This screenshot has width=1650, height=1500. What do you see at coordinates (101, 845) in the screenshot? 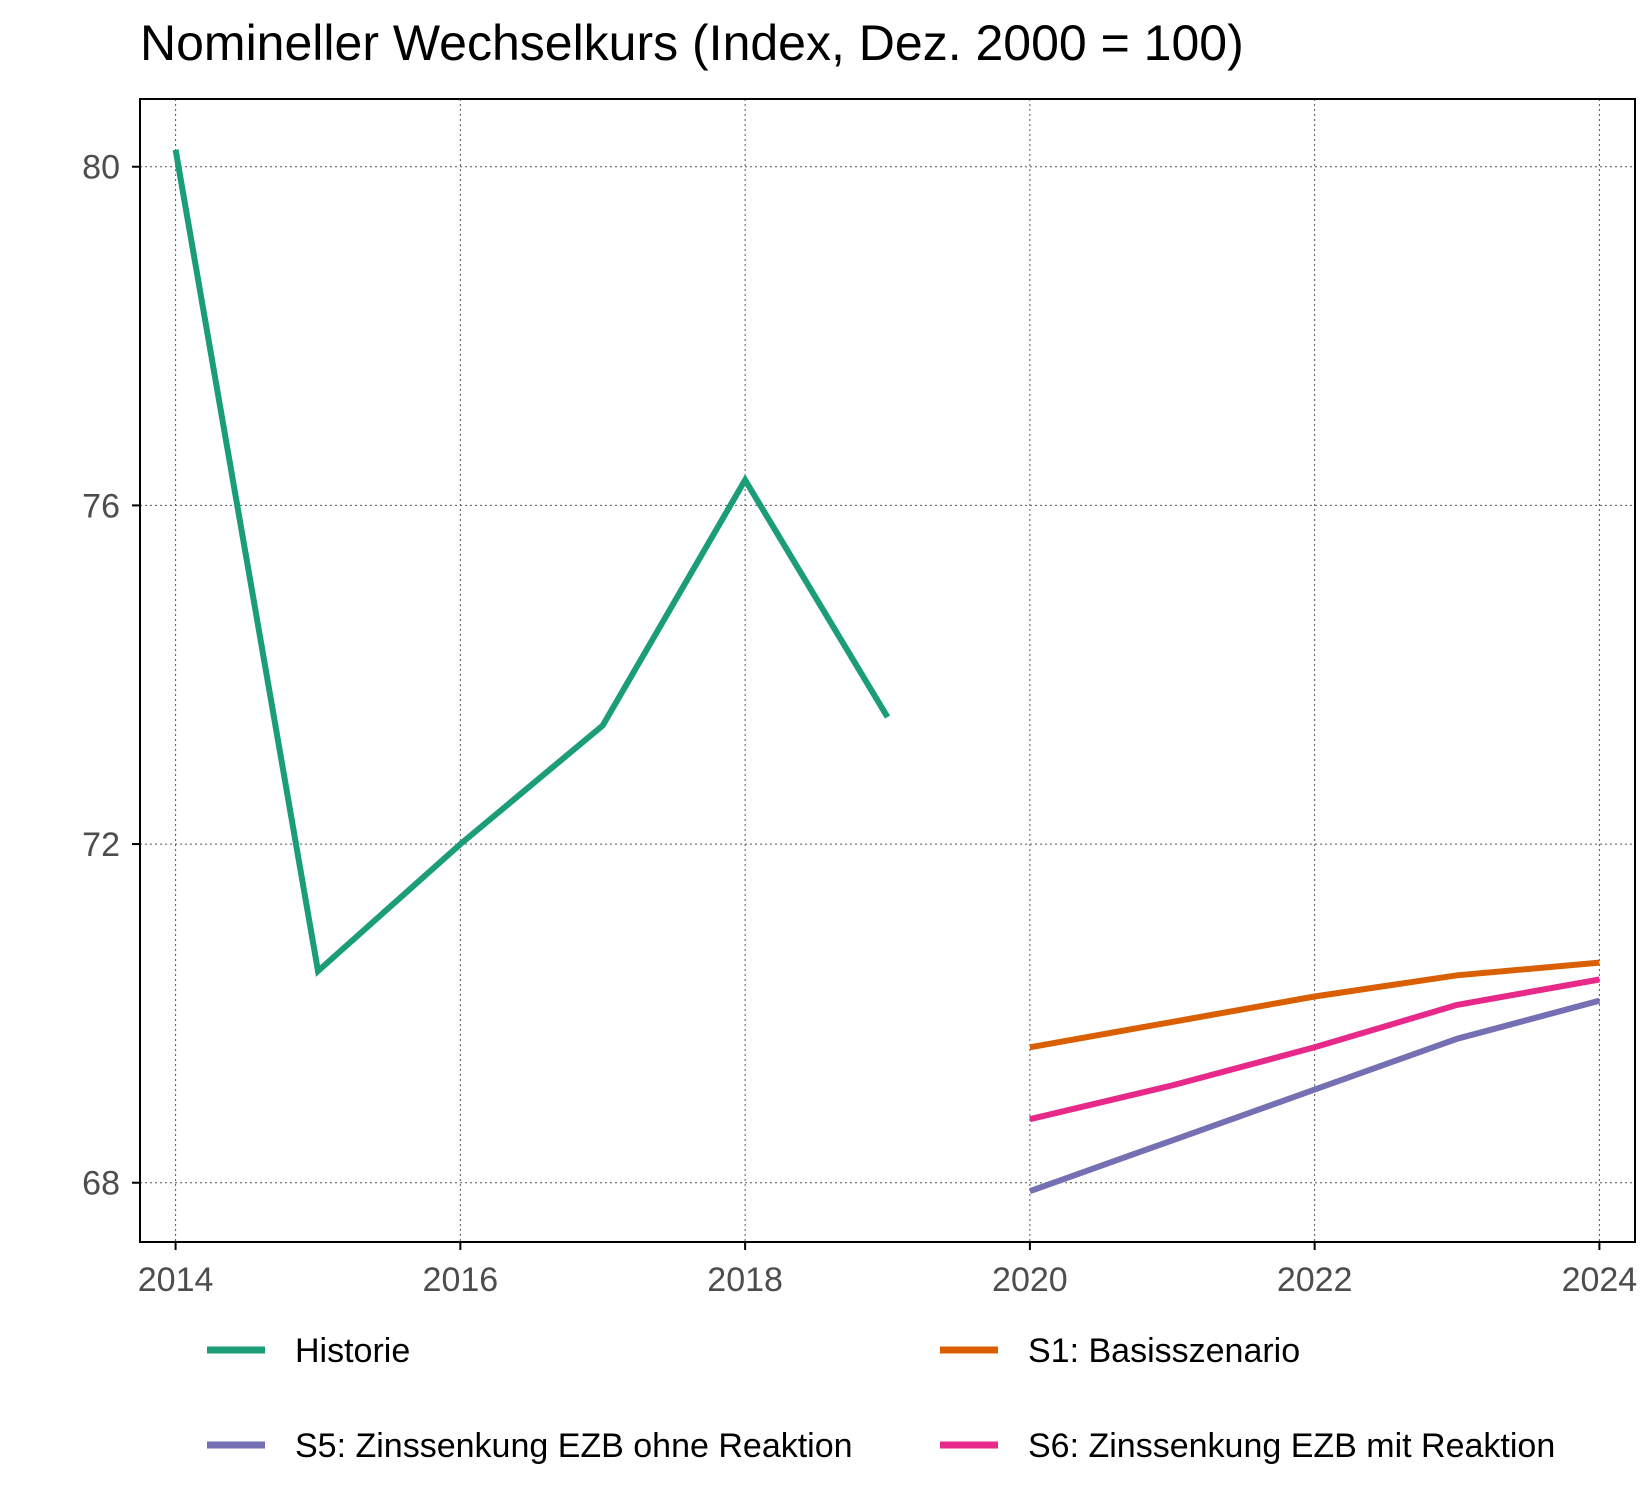
I see `y-tick-label: 72` at bounding box center [101, 845].